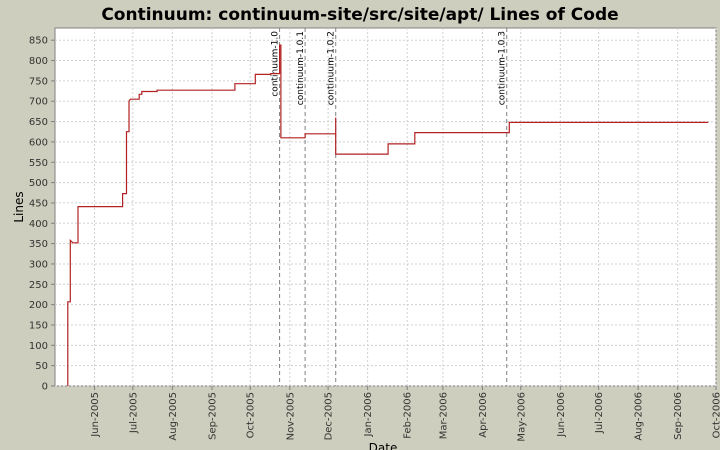 This screenshot has width=720, height=450. What do you see at coordinates (38, 142) in the screenshot?
I see `y-tick-label: 600` at bounding box center [38, 142].